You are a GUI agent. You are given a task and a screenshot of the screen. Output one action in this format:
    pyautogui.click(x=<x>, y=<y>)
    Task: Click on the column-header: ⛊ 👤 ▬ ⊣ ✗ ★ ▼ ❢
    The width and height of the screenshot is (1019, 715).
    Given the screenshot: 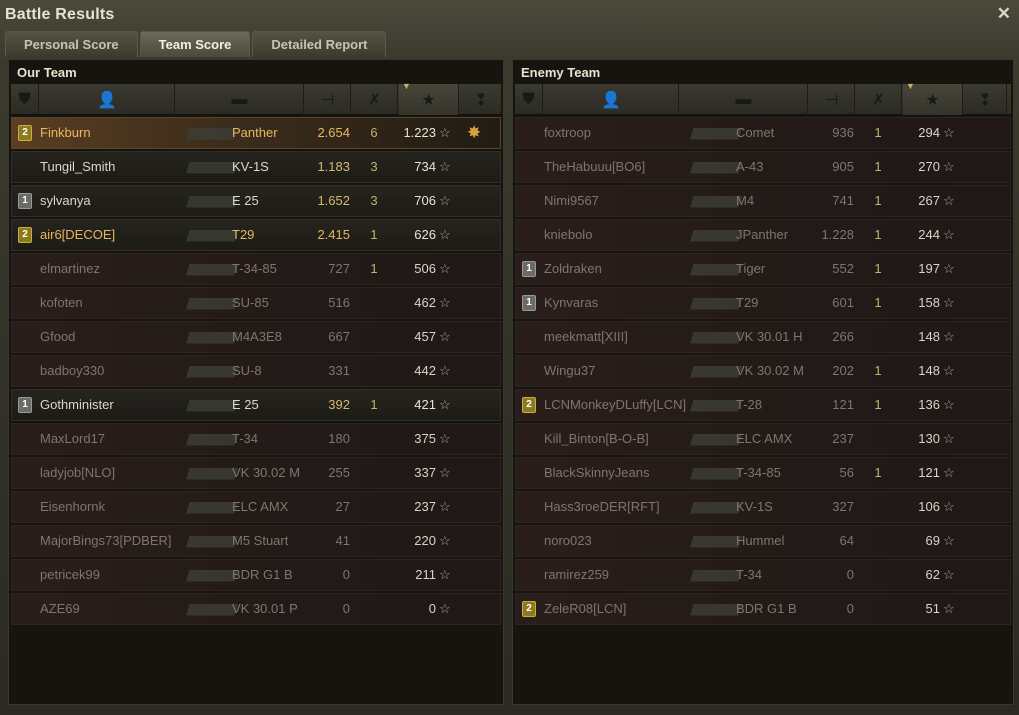 What is the action you would take?
    pyautogui.click(x=257, y=98)
    